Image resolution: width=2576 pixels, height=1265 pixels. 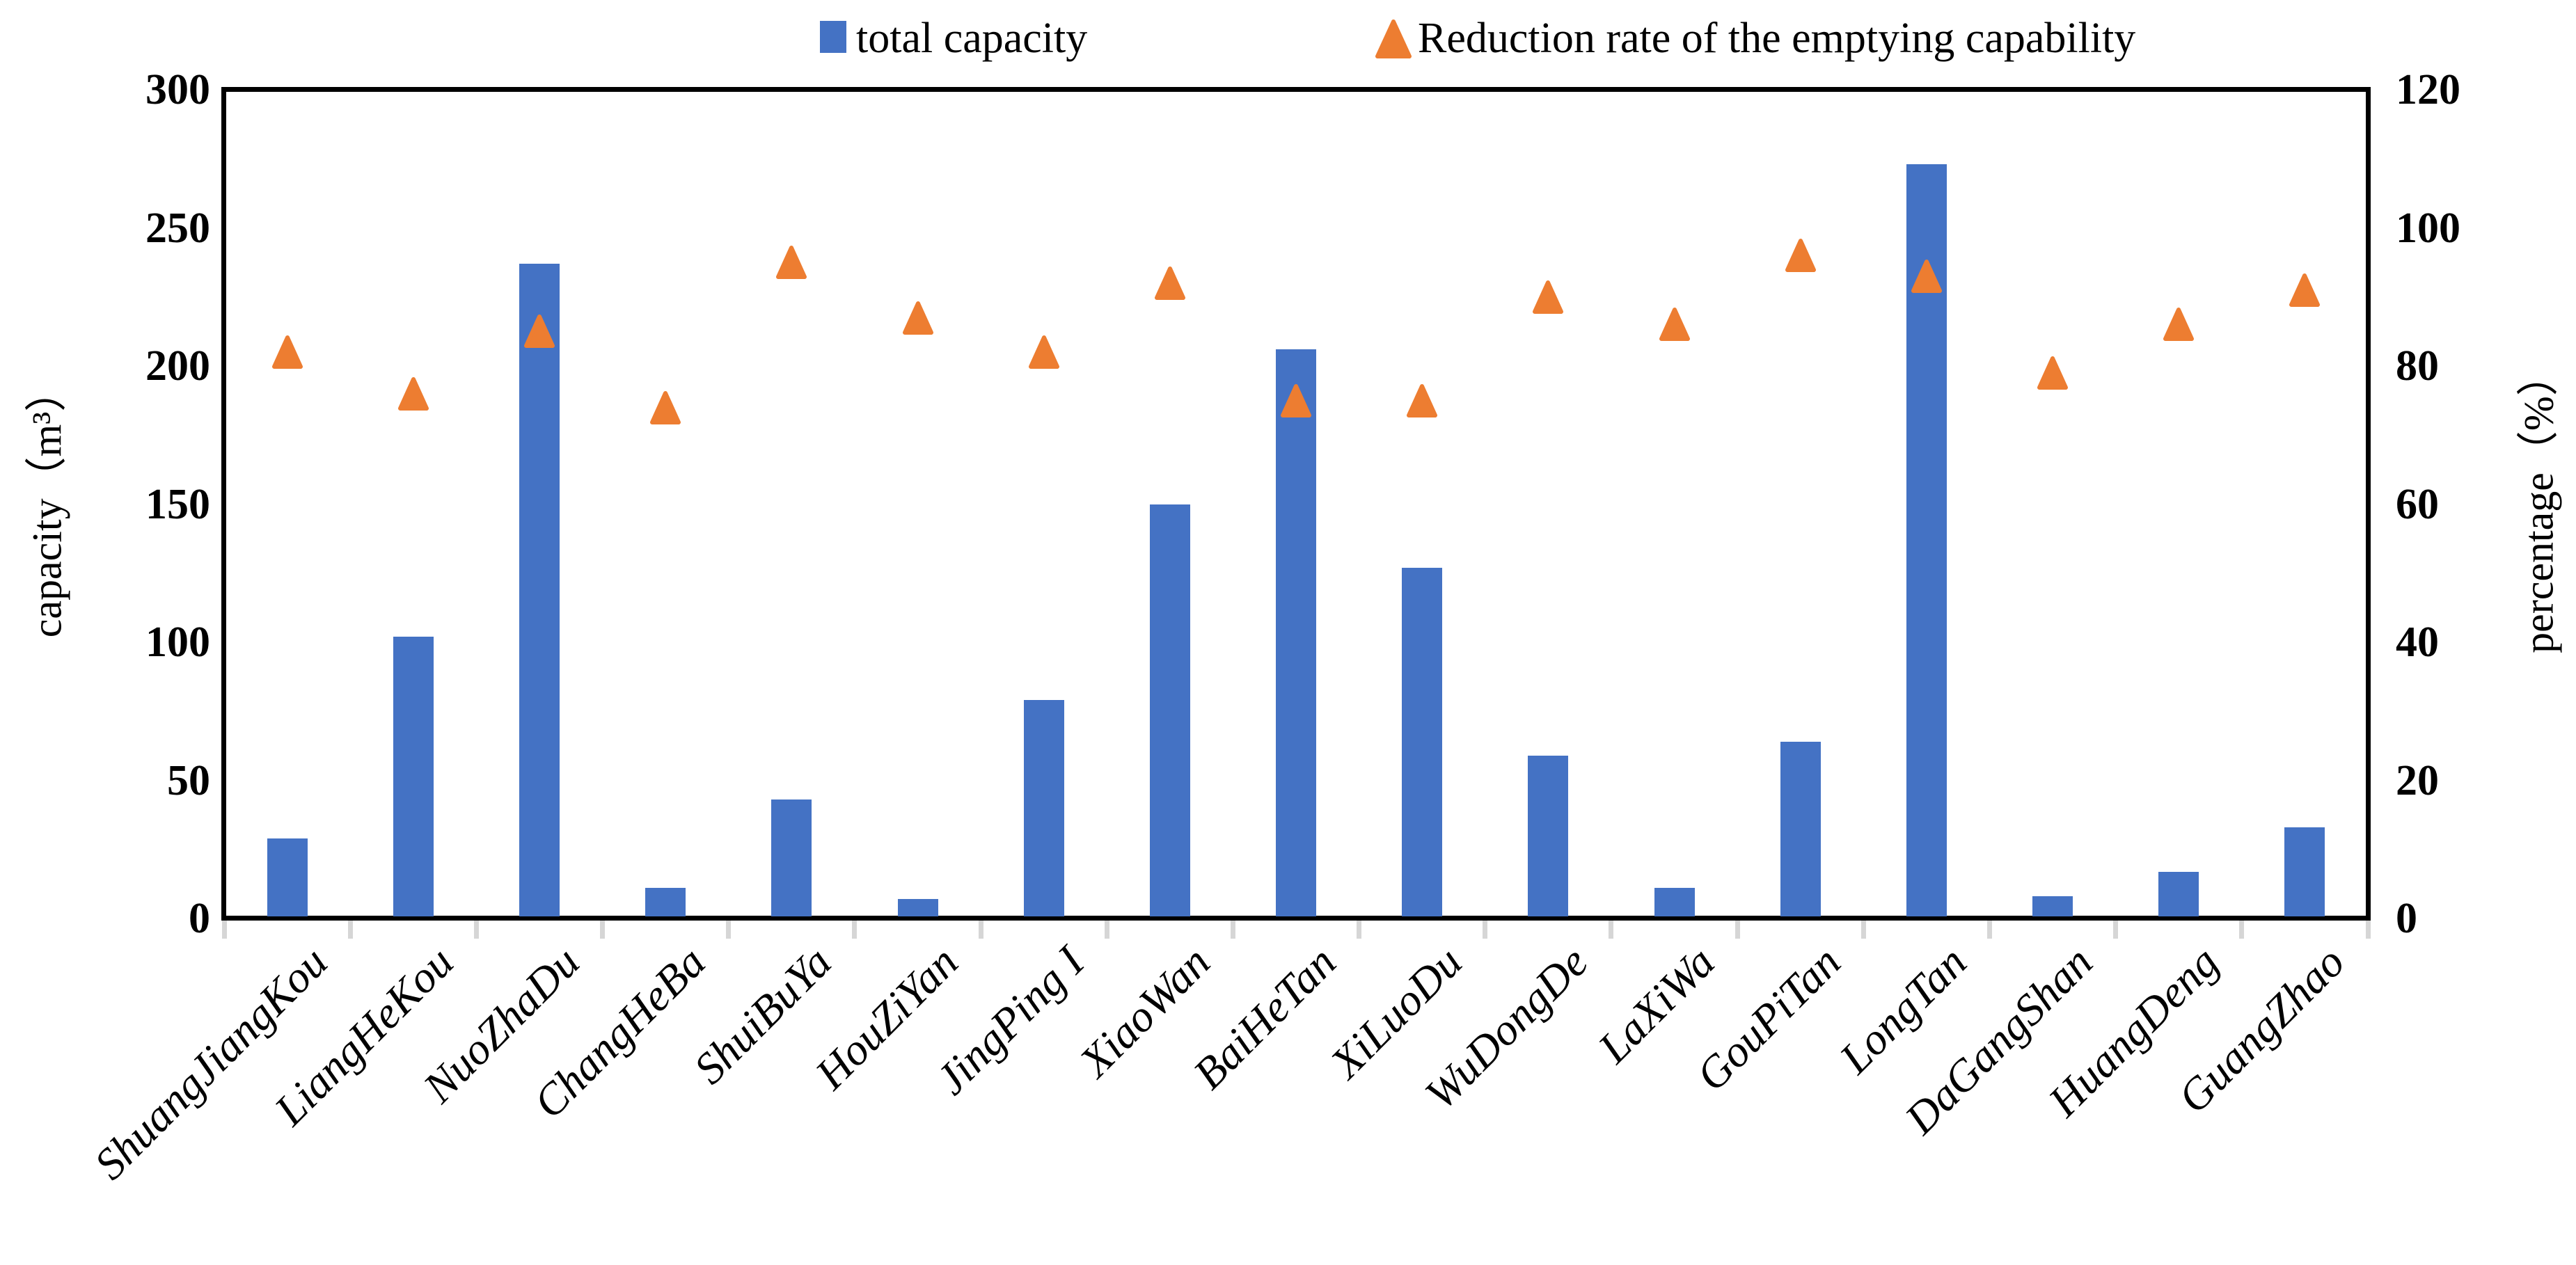 I want to click on bar-HuangDeng, so click(x=2178, y=893).